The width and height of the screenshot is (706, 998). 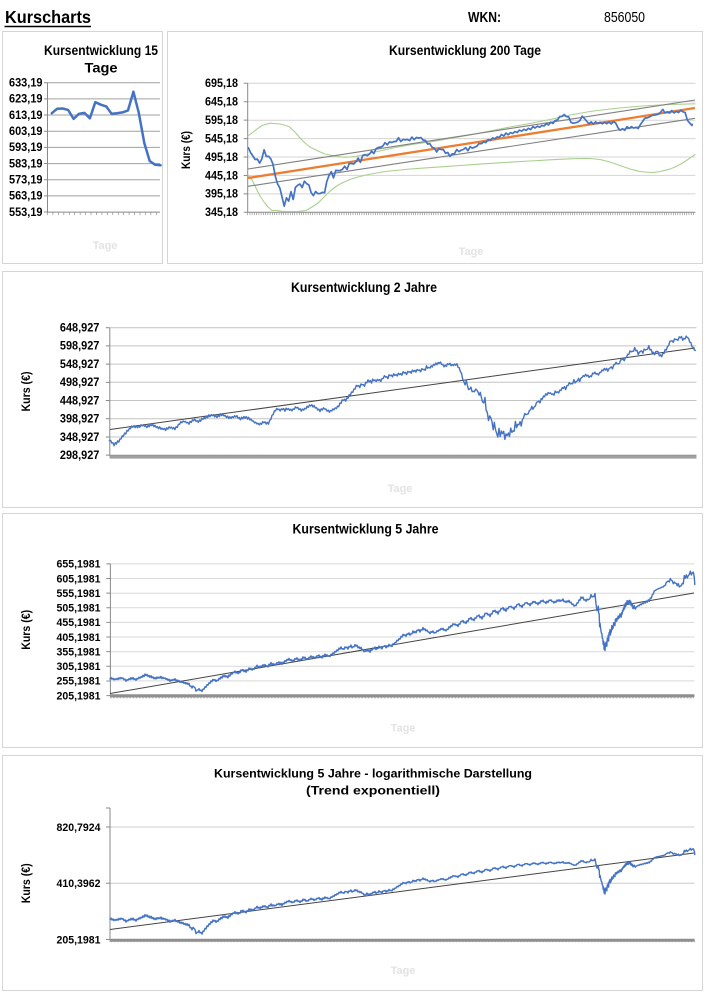 What do you see at coordinates (26, 212) in the screenshot?
I see `svg-text: 553,19` at bounding box center [26, 212].